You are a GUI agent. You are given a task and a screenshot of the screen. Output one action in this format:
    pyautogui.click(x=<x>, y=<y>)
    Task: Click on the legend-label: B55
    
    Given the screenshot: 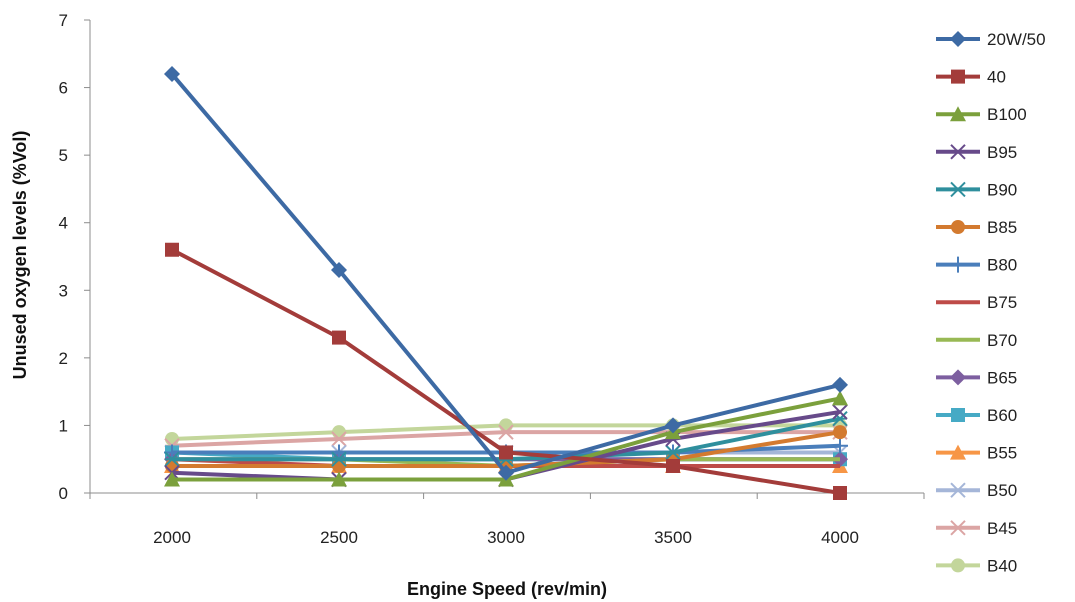 What is the action you would take?
    pyautogui.click(x=1002, y=453)
    